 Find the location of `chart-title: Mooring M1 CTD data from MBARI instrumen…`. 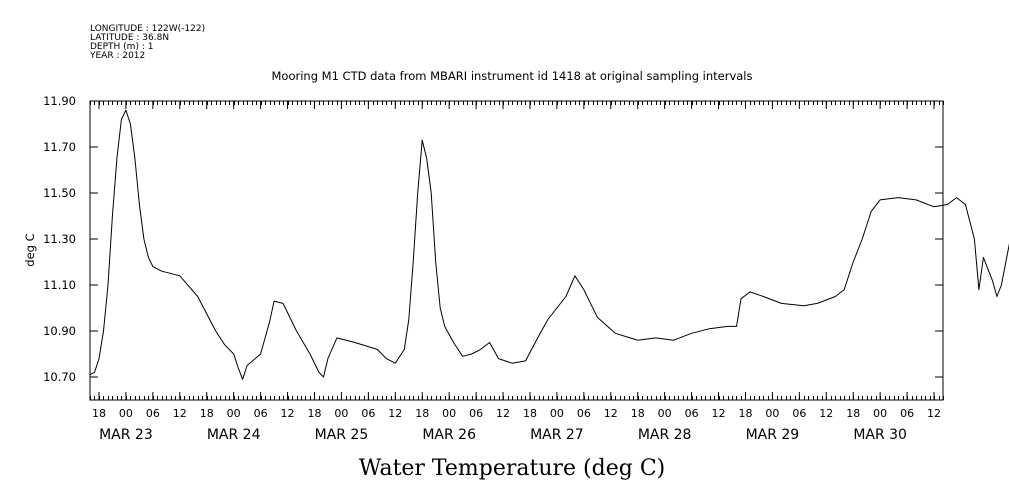

chart-title: Mooring M1 CTD data from MBARI instrumen… is located at coordinates (512, 76).